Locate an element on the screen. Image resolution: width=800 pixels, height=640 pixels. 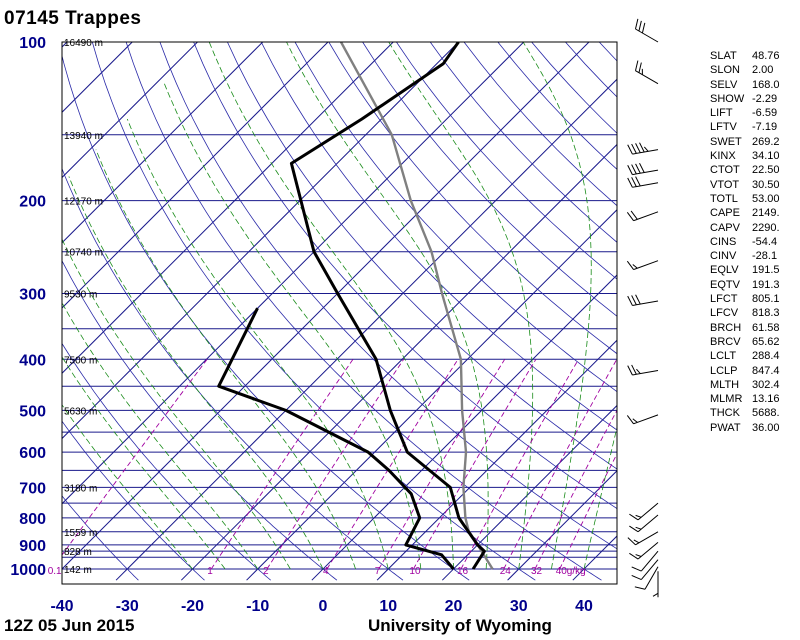
index-value: 168.0 is located at coordinates (766, 84).